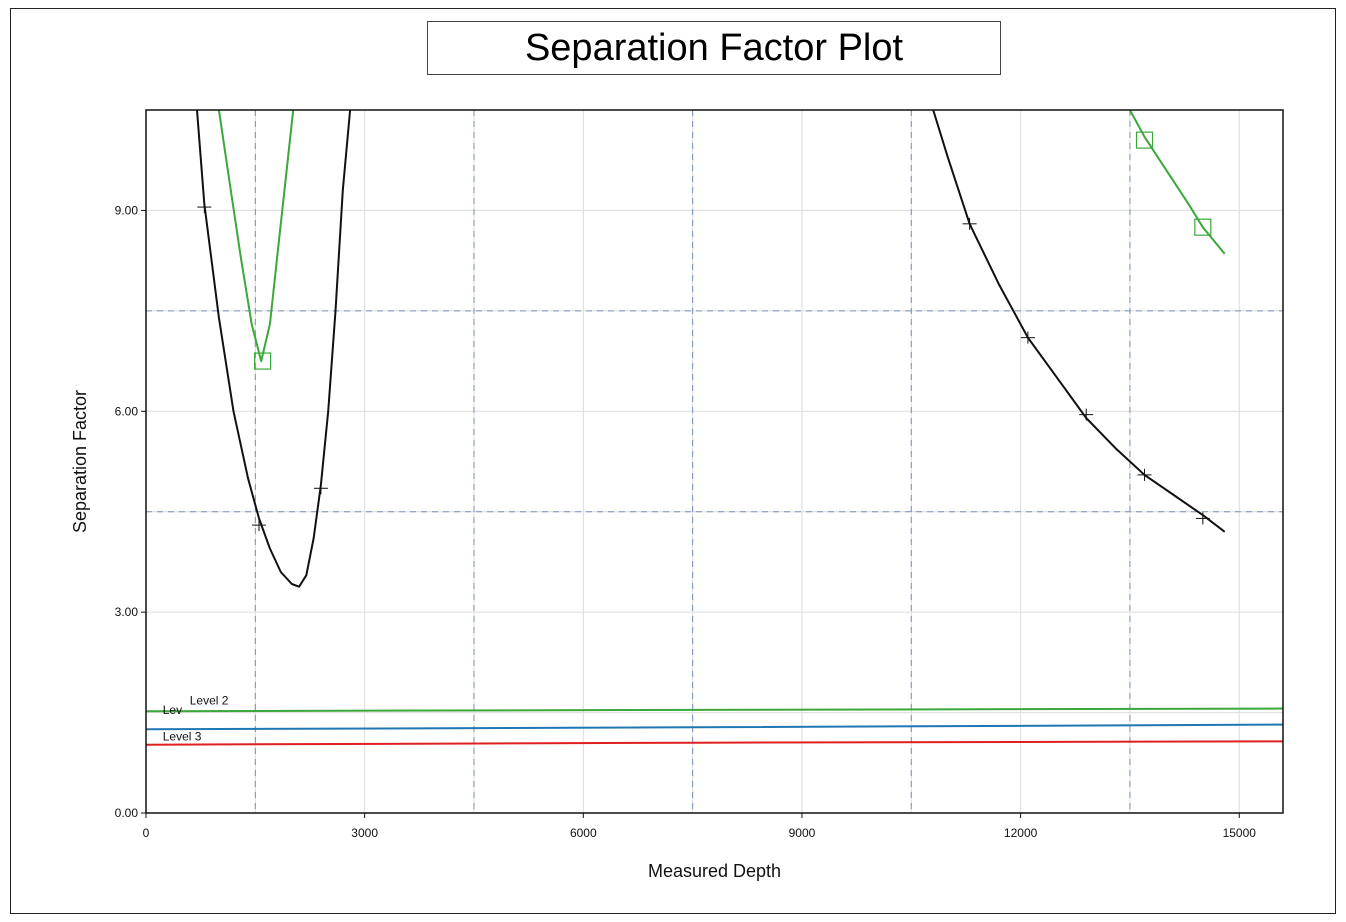 The height and width of the screenshot is (922, 1346). What do you see at coordinates (802, 833) in the screenshot?
I see `x-tick-label: 9000` at bounding box center [802, 833].